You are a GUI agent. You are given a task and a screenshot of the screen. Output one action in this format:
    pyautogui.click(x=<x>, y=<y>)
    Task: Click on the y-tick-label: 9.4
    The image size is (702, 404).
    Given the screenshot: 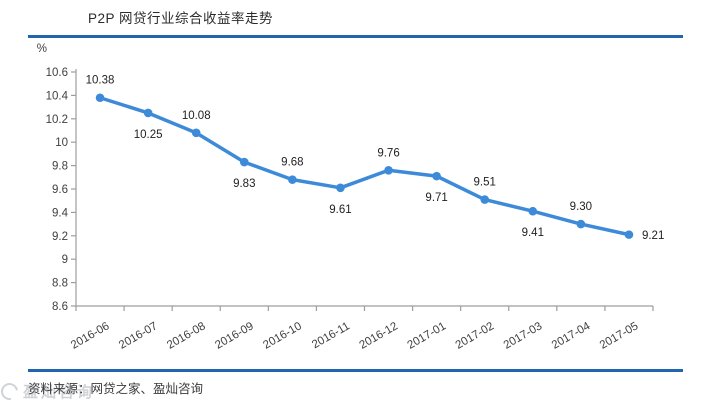 What is the action you would take?
    pyautogui.click(x=60, y=213)
    